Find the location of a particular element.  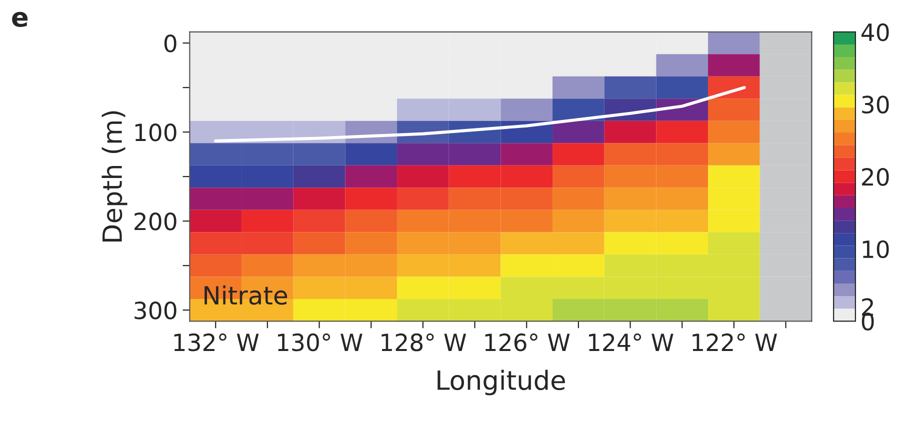

x-tick-label: 122° W is located at coordinates (735, 342).